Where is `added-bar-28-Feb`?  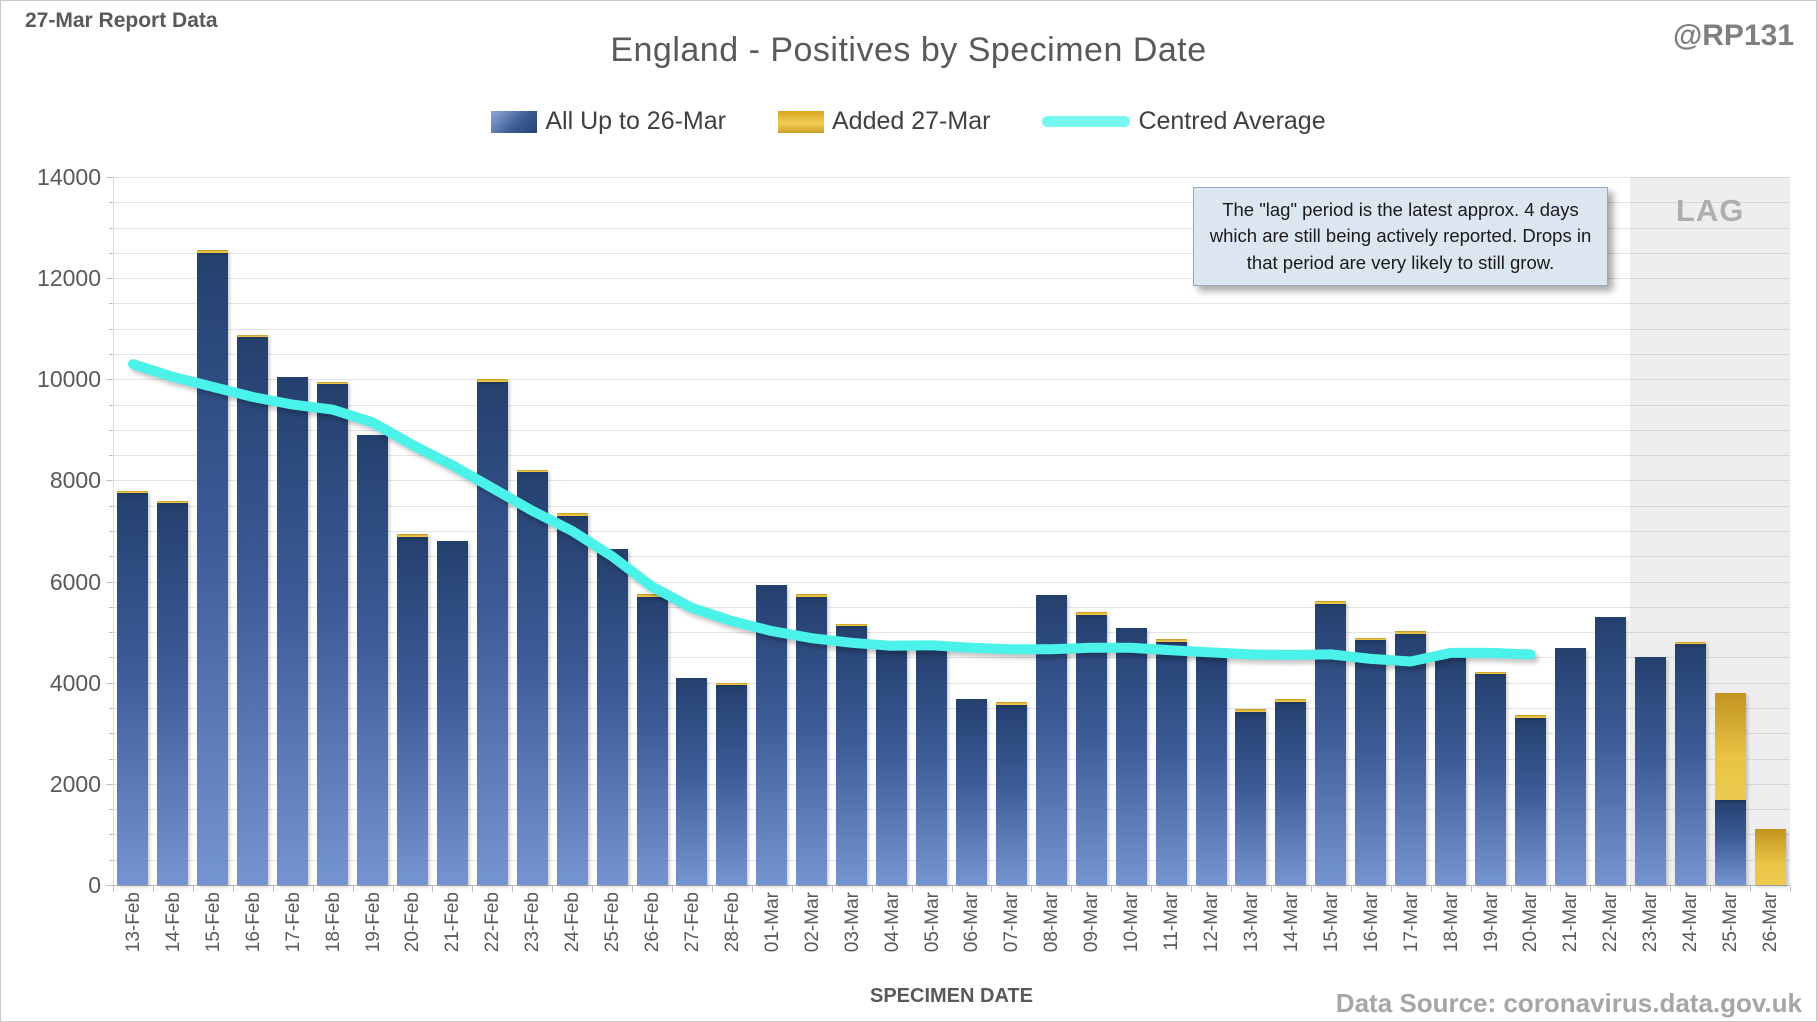
added-bar-28-Feb is located at coordinates (732, 684).